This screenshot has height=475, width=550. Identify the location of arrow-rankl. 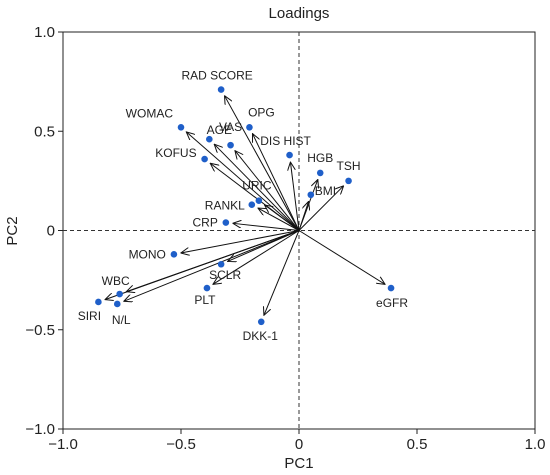
(279, 219).